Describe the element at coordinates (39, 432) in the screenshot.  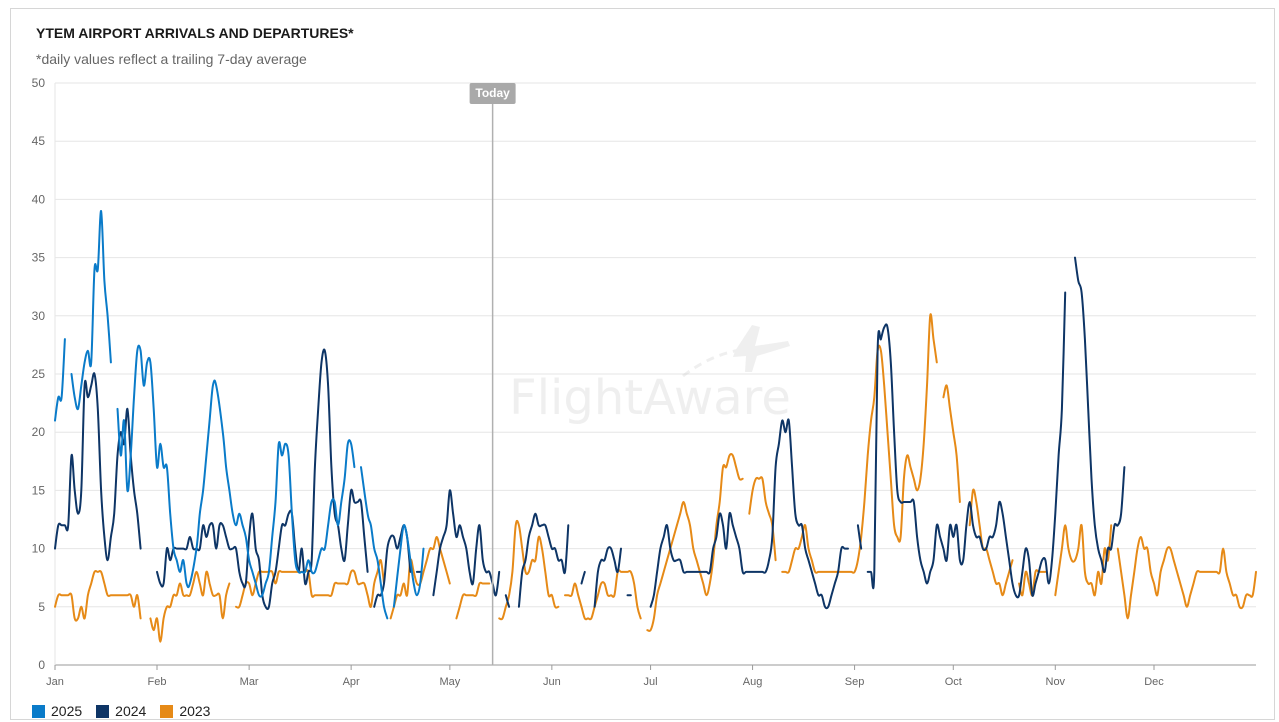
I see `y-tick-label: 20` at that location.